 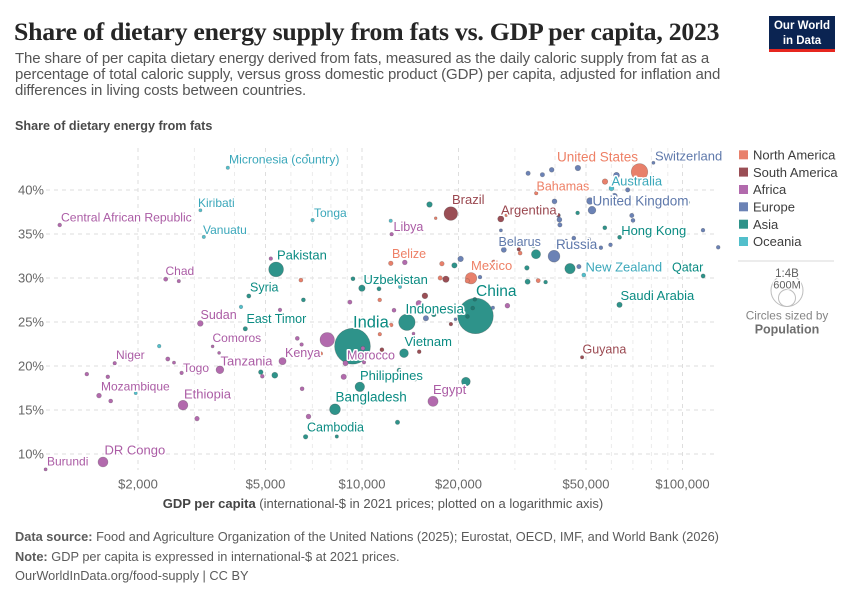 I want to click on svg-text: Switzerland, so click(x=688, y=156).